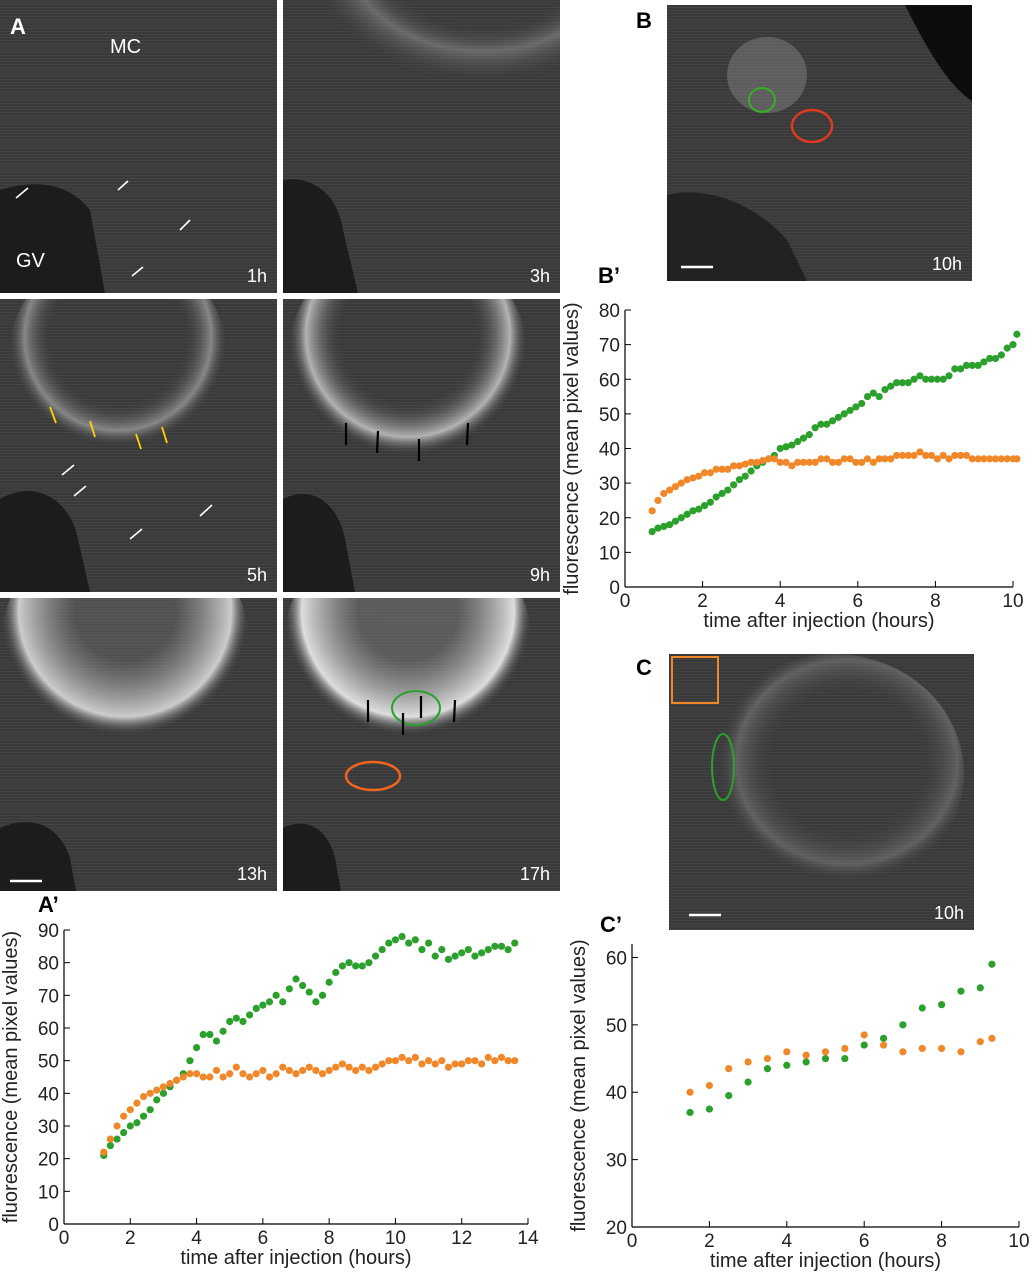 This screenshot has height=1280, width=1033. I want to click on y-tick-label: 10, so click(609, 553).